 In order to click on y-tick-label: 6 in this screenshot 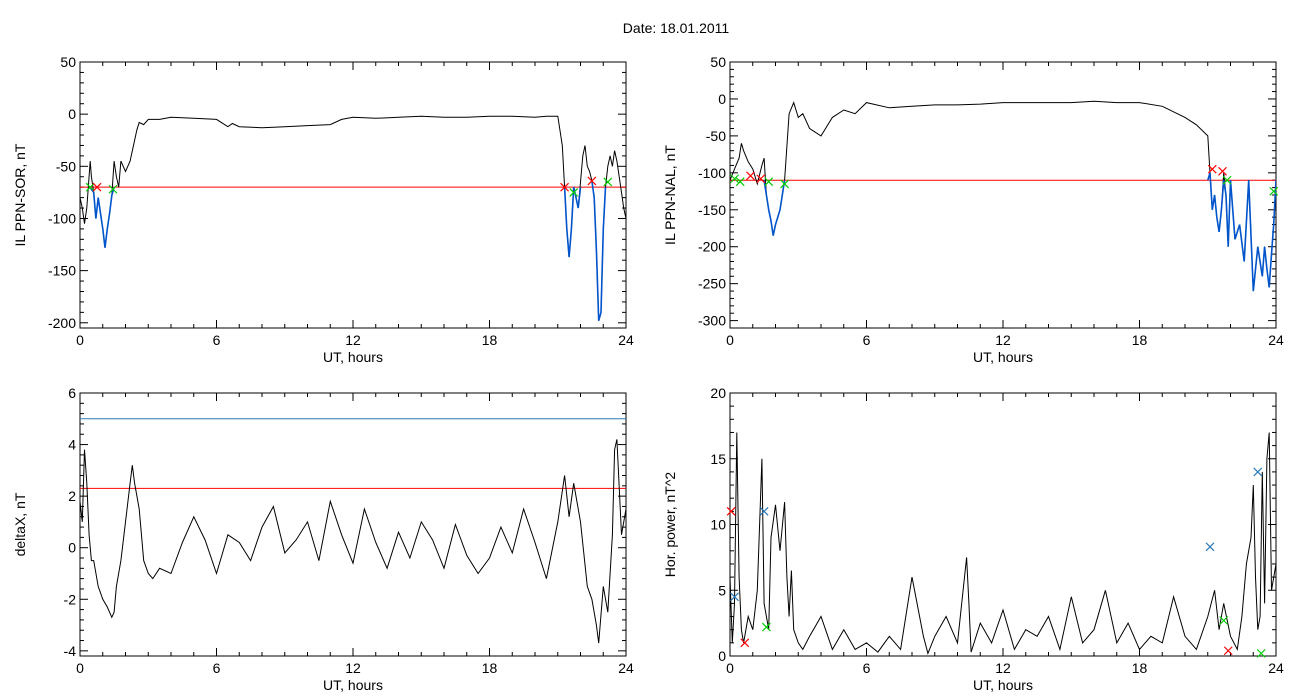, I will do `click(72, 393)`.